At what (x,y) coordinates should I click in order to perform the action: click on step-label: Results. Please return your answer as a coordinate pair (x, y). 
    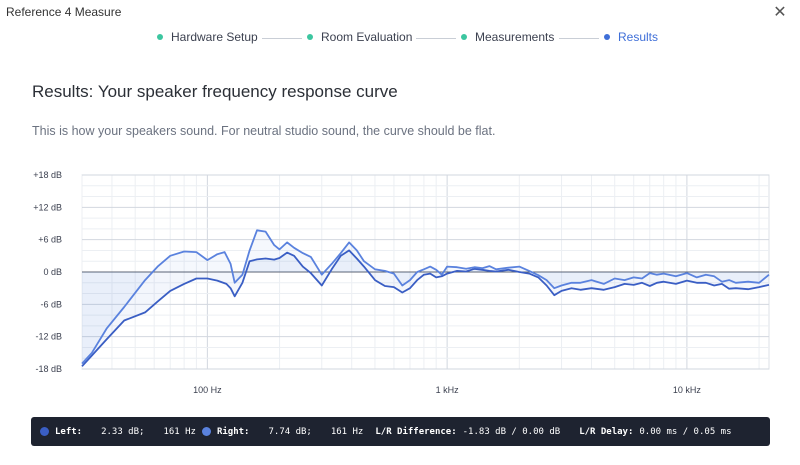
    Looking at the image, I should click on (638, 37).